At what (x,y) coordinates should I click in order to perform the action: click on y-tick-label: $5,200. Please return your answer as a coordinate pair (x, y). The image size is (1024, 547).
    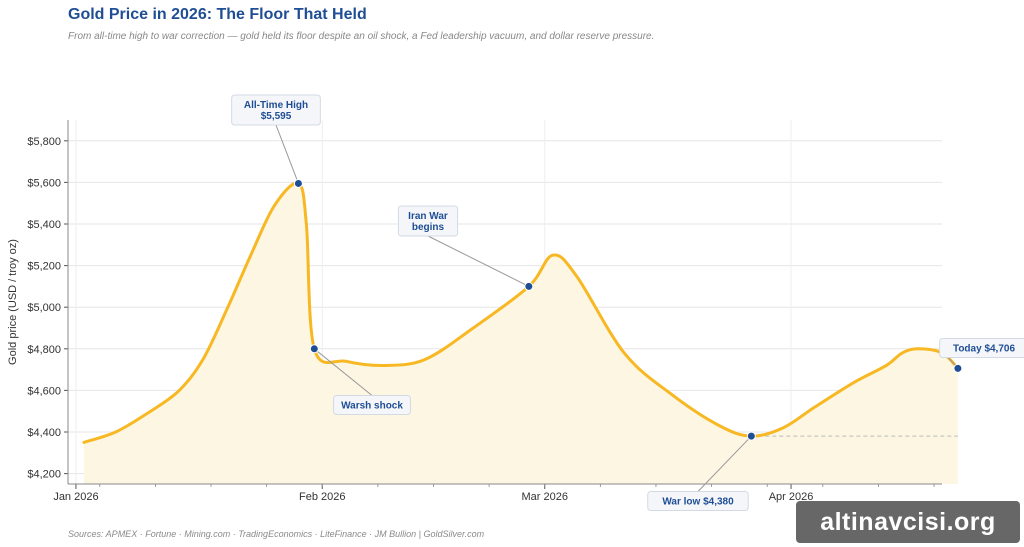
    Looking at the image, I should click on (44, 267).